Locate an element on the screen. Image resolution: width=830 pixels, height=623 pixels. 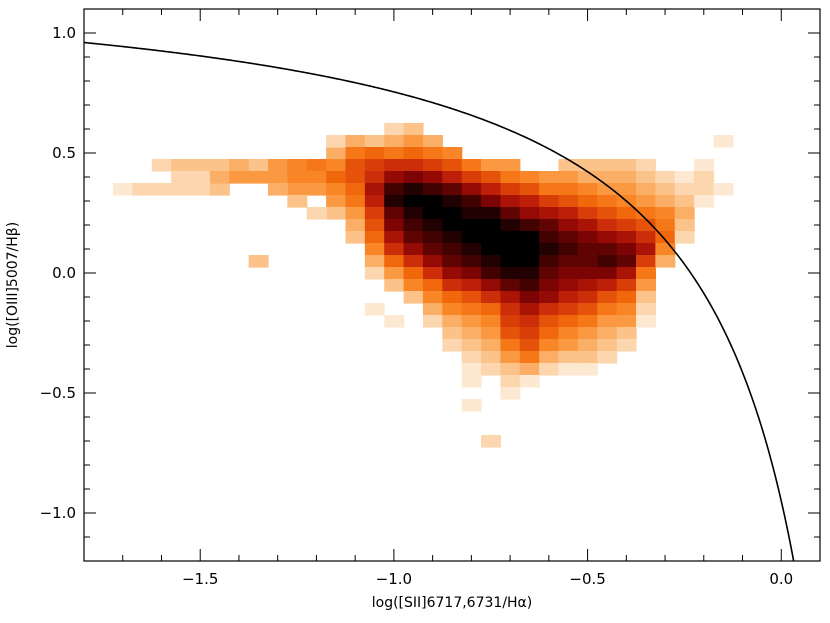
y-tick-label: 0.5 is located at coordinates (64, 153).